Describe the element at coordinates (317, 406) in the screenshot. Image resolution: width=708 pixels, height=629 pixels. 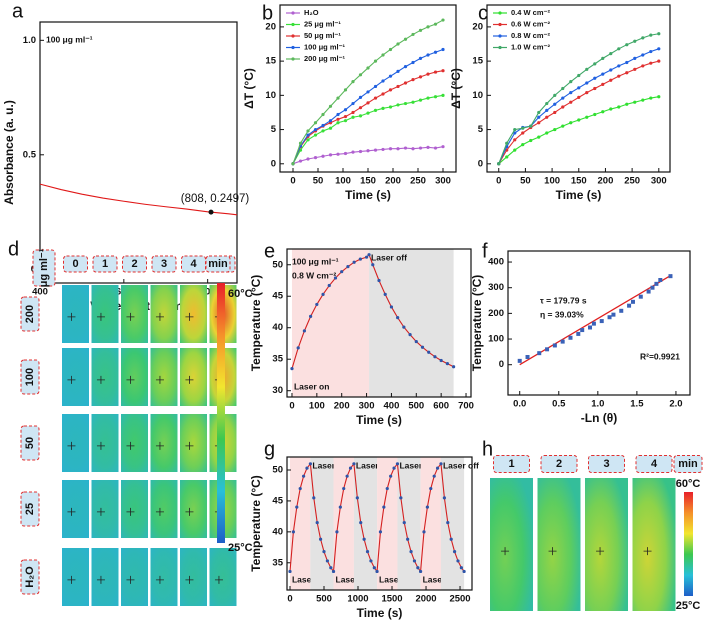
I see `x-tick-label: 100` at that location.